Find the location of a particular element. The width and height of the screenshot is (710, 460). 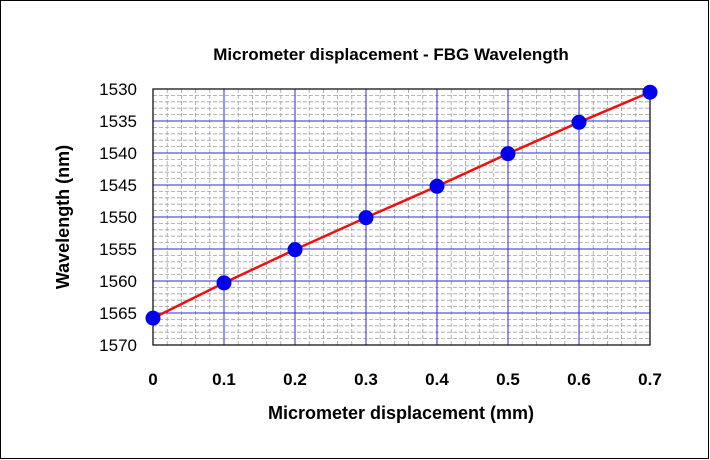

y-tick-label: 1545 is located at coordinates (118, 185).